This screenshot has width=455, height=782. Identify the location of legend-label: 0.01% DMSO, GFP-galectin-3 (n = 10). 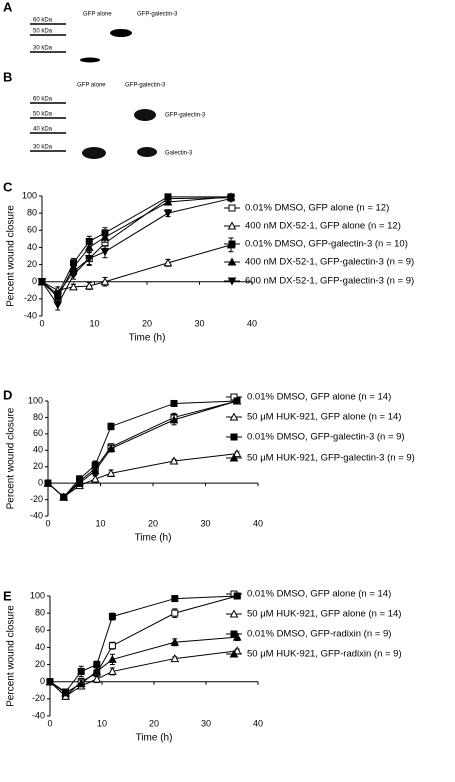
(326, 244).